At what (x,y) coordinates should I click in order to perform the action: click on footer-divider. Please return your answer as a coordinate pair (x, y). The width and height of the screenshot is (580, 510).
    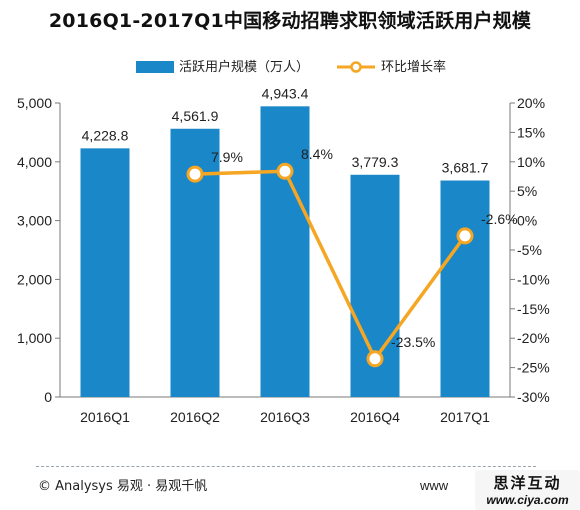
    Looking at the image, I should click on (286, 466).